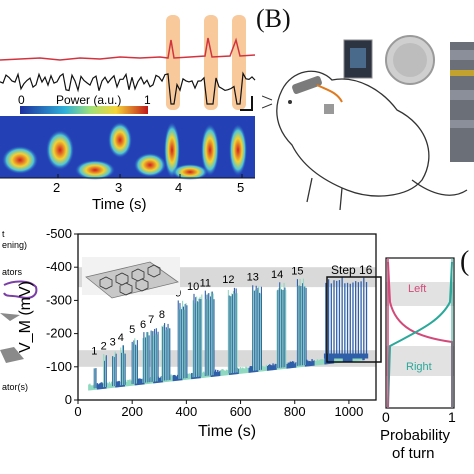 The width and height of the screenshot is (474, 474). What do you see at coordinates (307, 85) in the screenshot?
I see `implant-device` at bounding box center [307, 85].